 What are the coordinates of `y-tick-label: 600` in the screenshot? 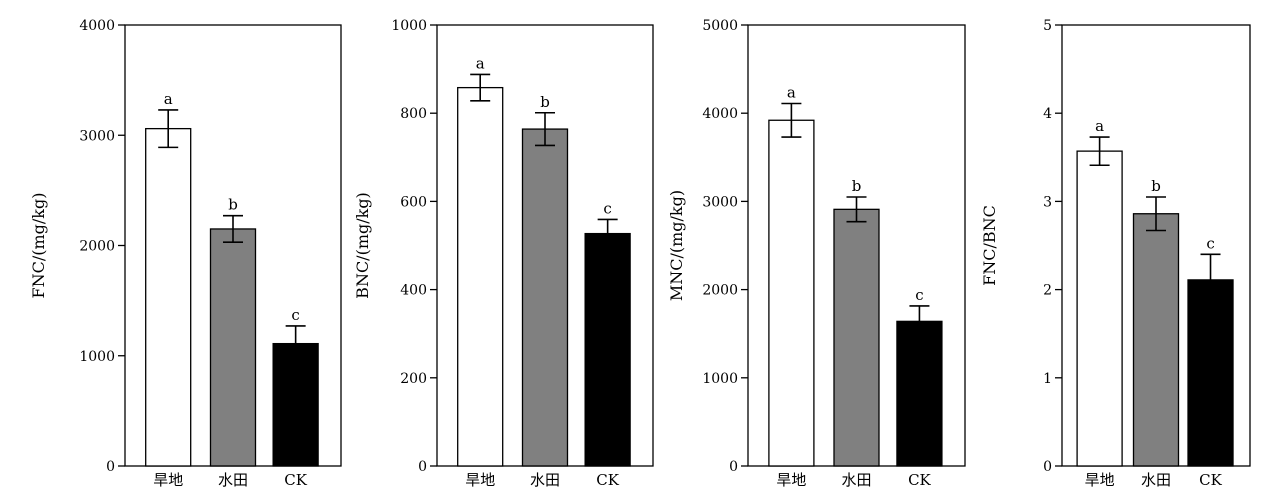 It's located at (413, 202).